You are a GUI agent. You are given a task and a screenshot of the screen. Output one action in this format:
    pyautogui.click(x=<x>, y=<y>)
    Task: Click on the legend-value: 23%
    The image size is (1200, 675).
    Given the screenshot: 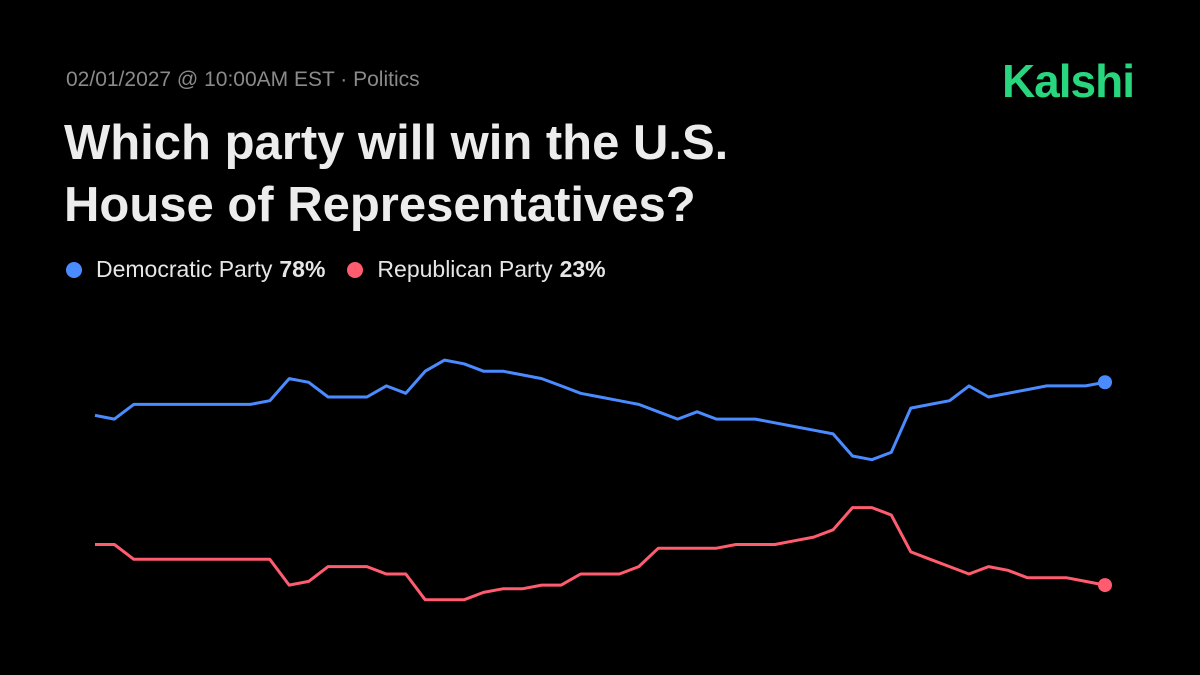 What is the action you would take?
    pyautogui.click(x=582, y=269)
    